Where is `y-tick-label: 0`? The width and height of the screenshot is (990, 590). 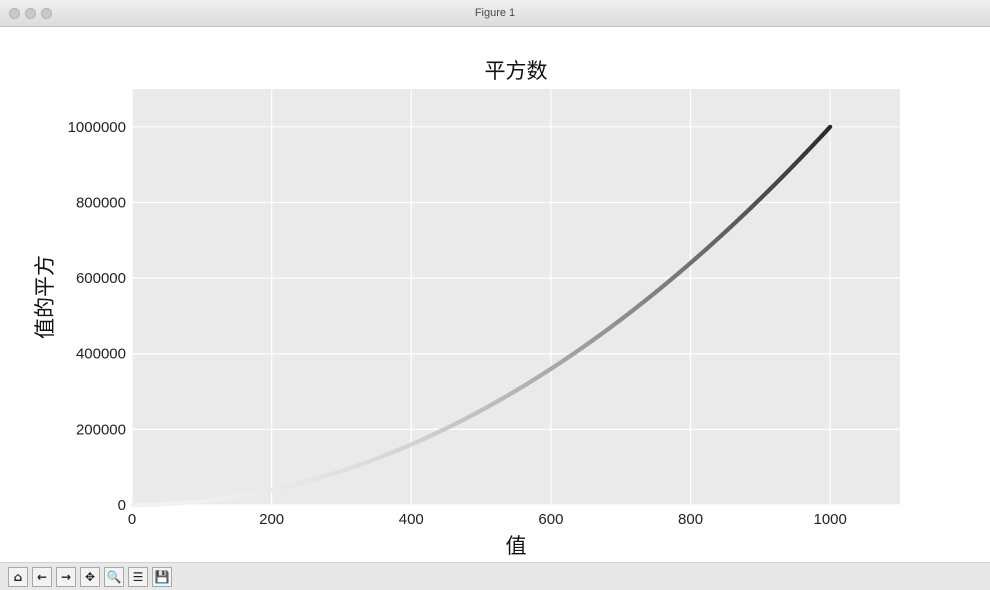 y-tick-label: 0 is located at coordinates (122, 505).